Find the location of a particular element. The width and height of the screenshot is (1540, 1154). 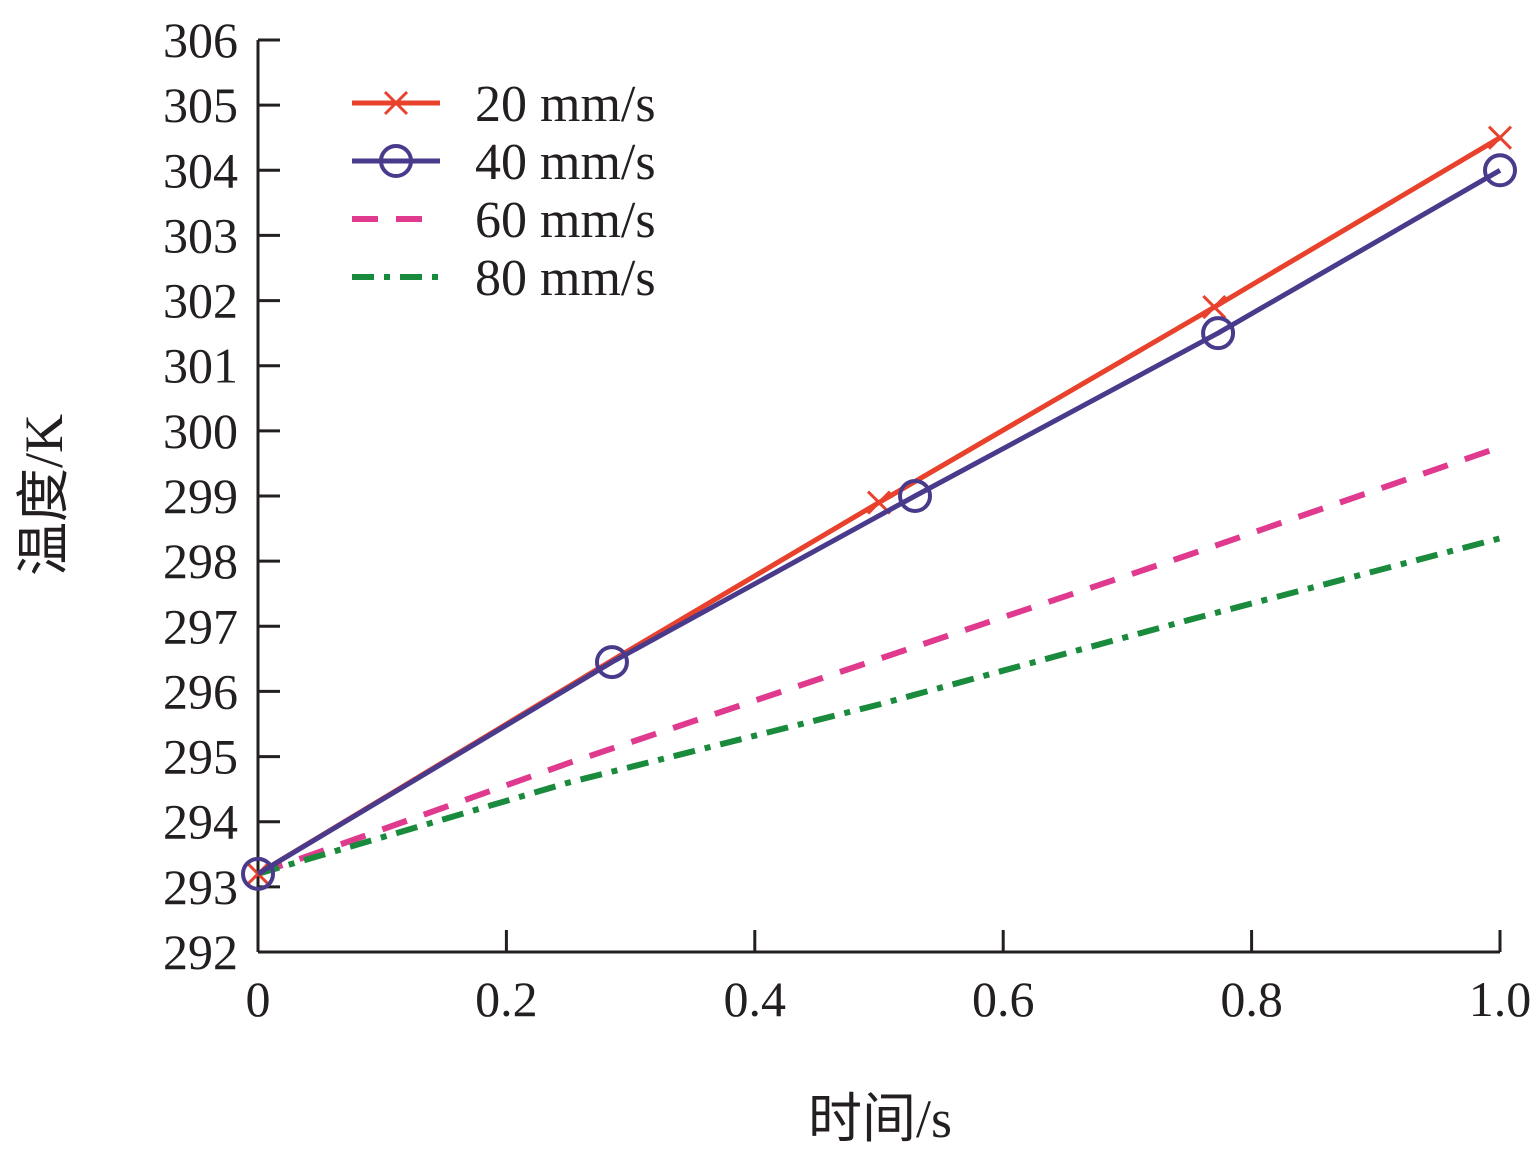

y-tick-label: 292 is located at coordinates (200, 952).